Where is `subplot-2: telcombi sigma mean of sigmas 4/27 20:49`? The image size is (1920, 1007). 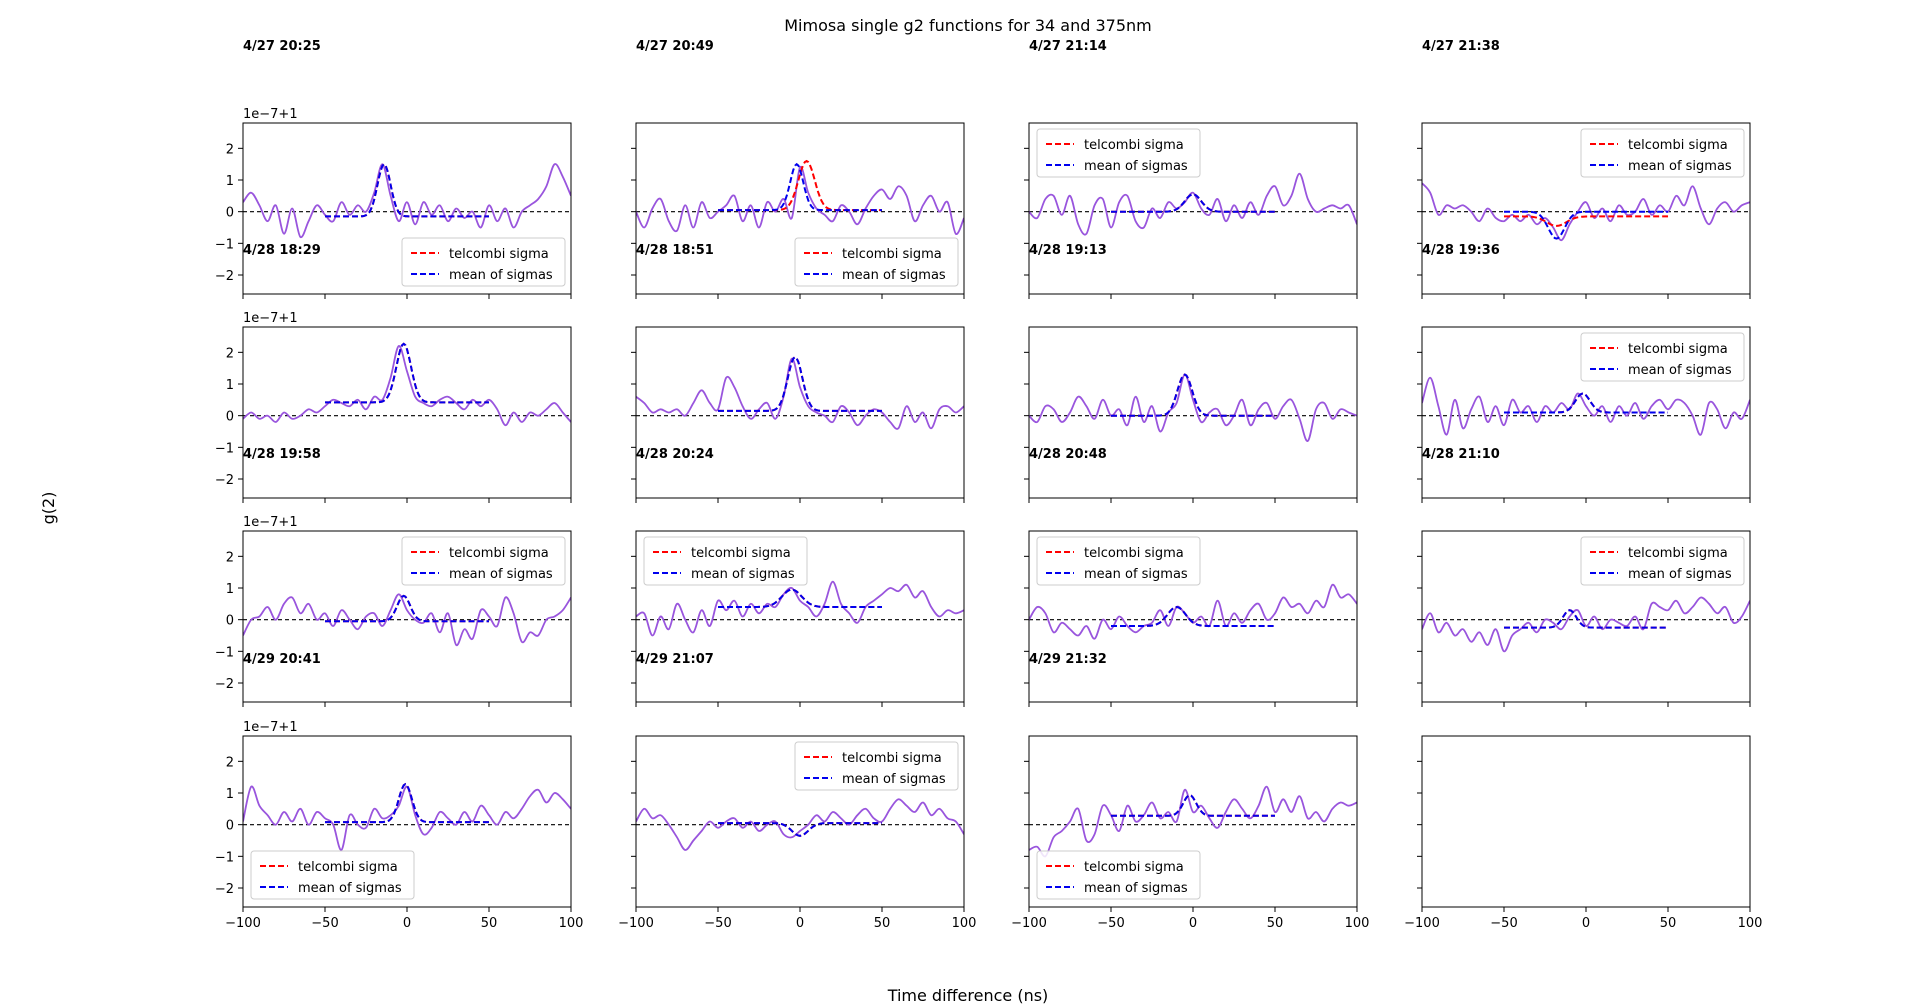
subplot-2: telcombi sigma mean of sigmas 4/27 20:49 is located at coordinates (798, 169).